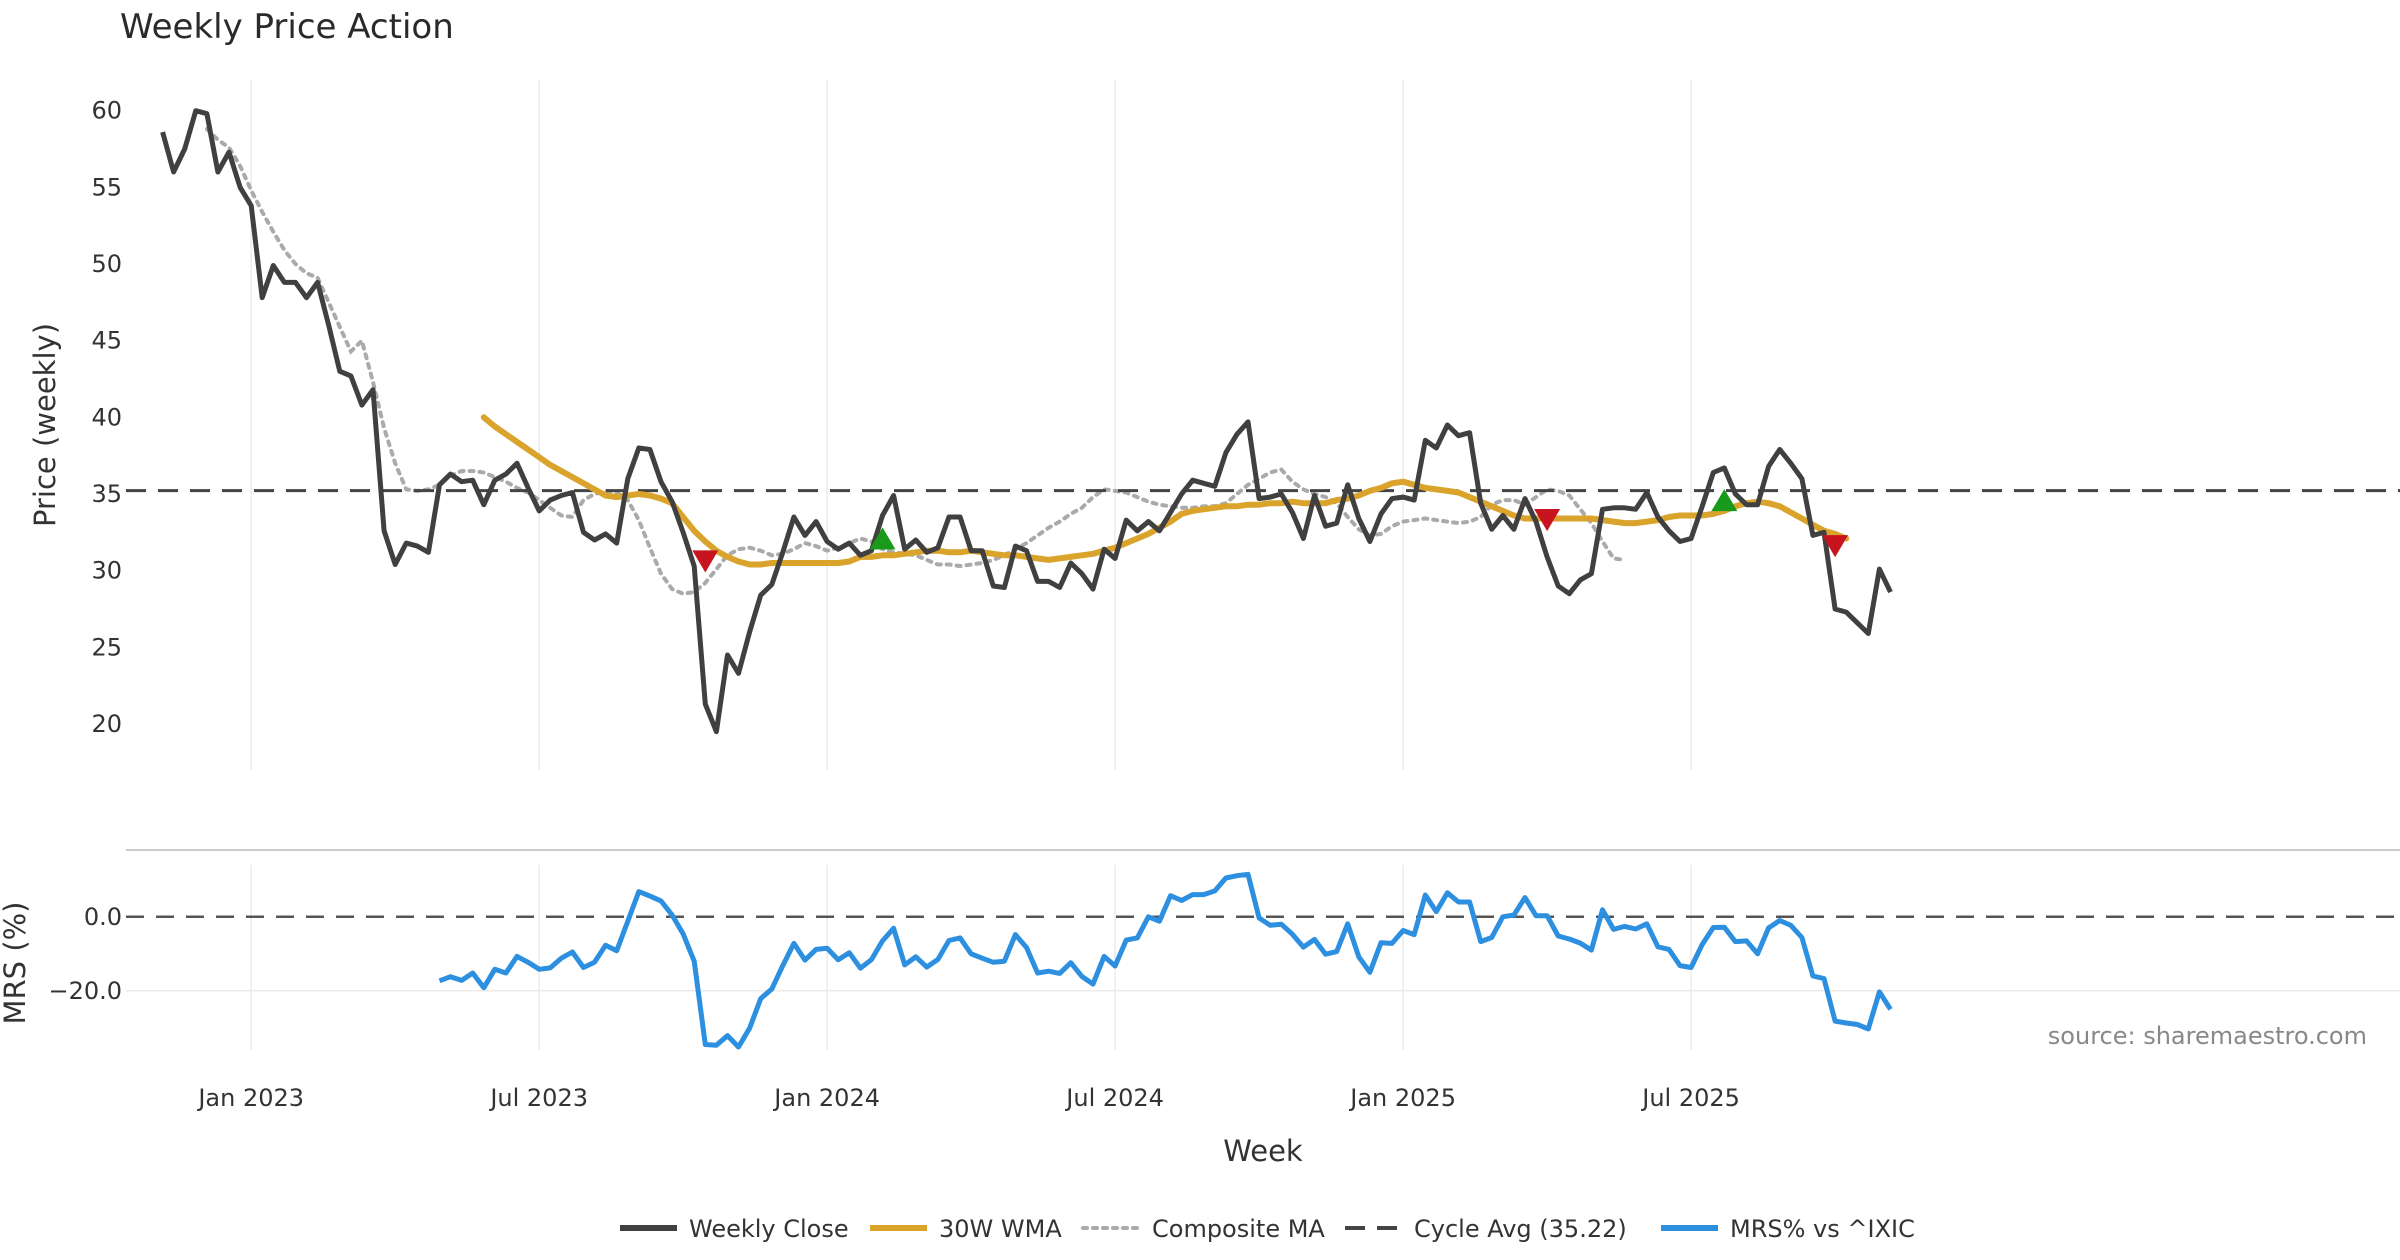 The height and width of the screenshot is (1260, 2400). I want to click on mrs-series, so click(1263, 960).